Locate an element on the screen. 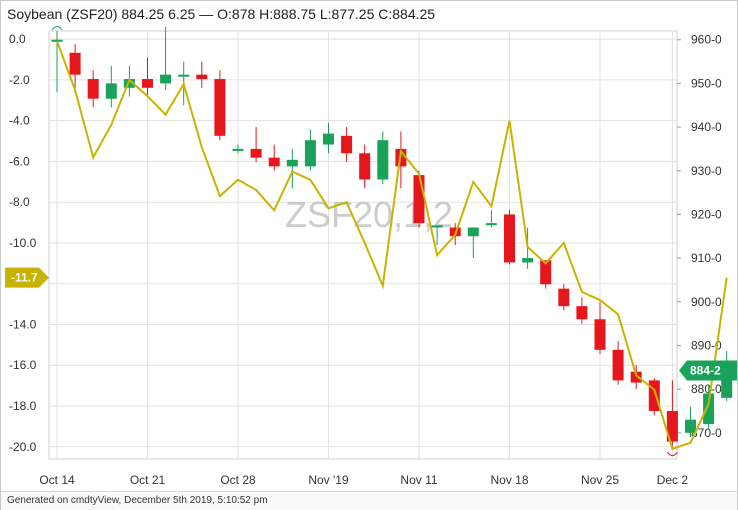 This screenshot has height=510, width=738. right-axis-tick-label: 890-0 is located at coordinates (706, 345).